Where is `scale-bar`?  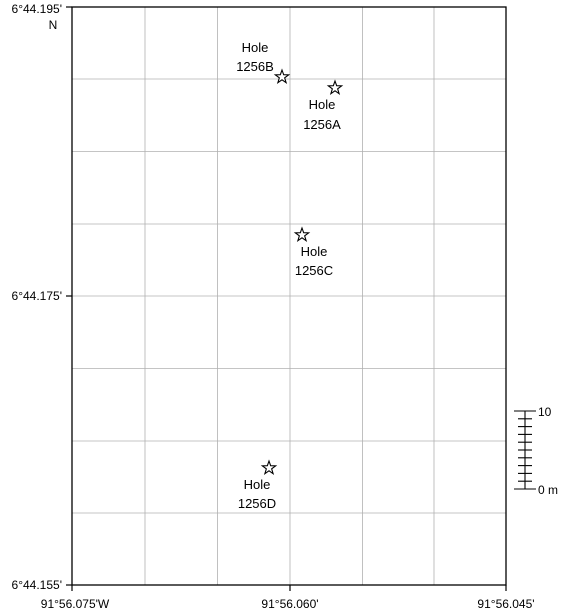 scale-bar is located at coordinates (525, 450).